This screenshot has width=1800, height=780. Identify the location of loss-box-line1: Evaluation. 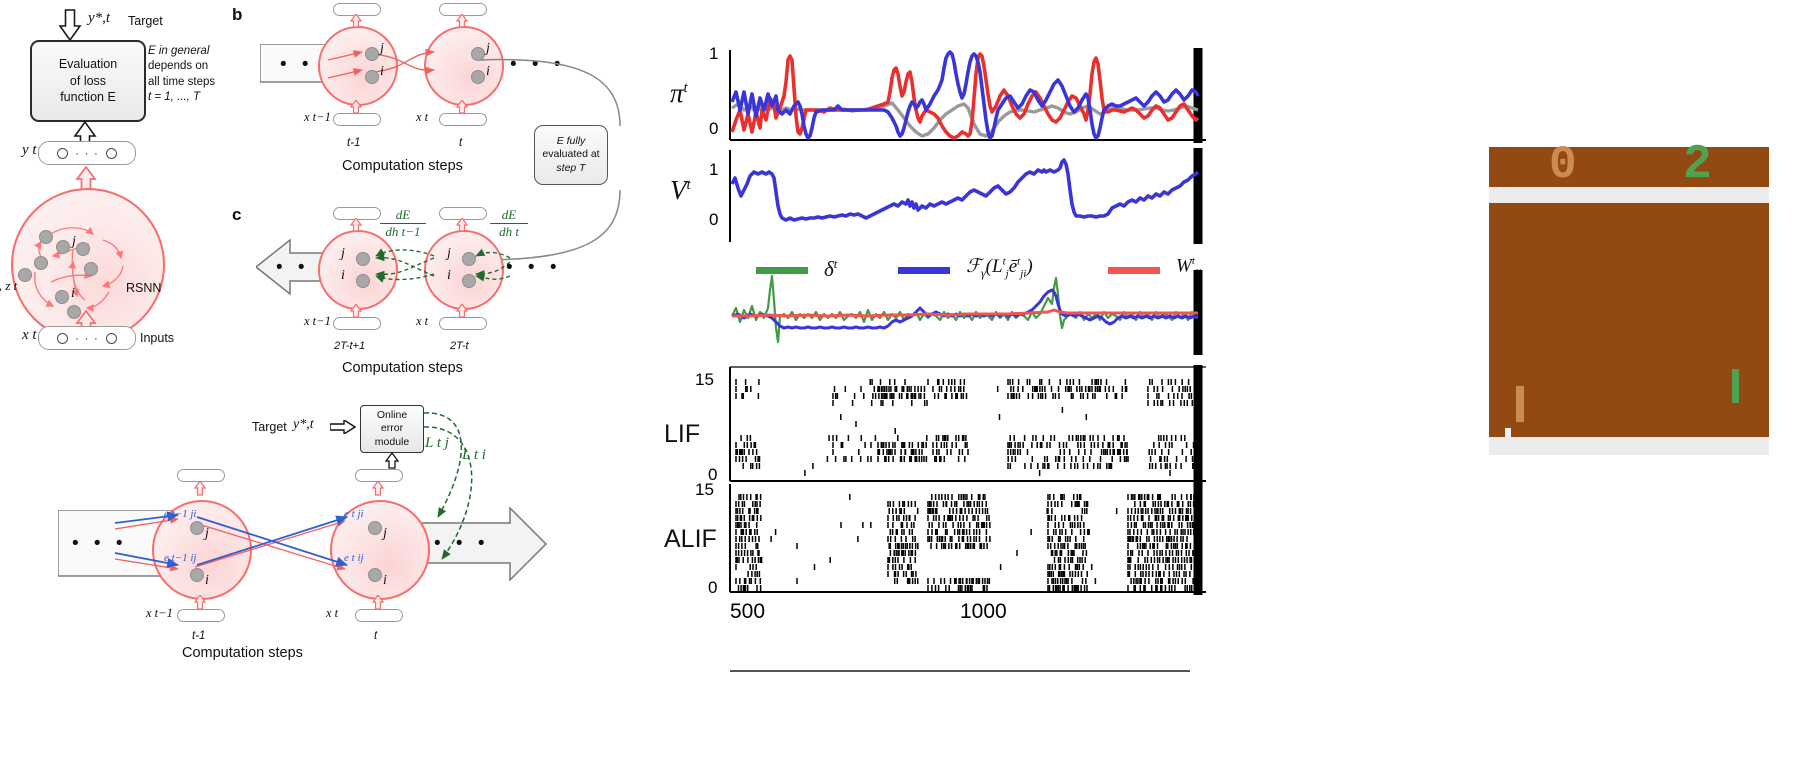
(88, 63).